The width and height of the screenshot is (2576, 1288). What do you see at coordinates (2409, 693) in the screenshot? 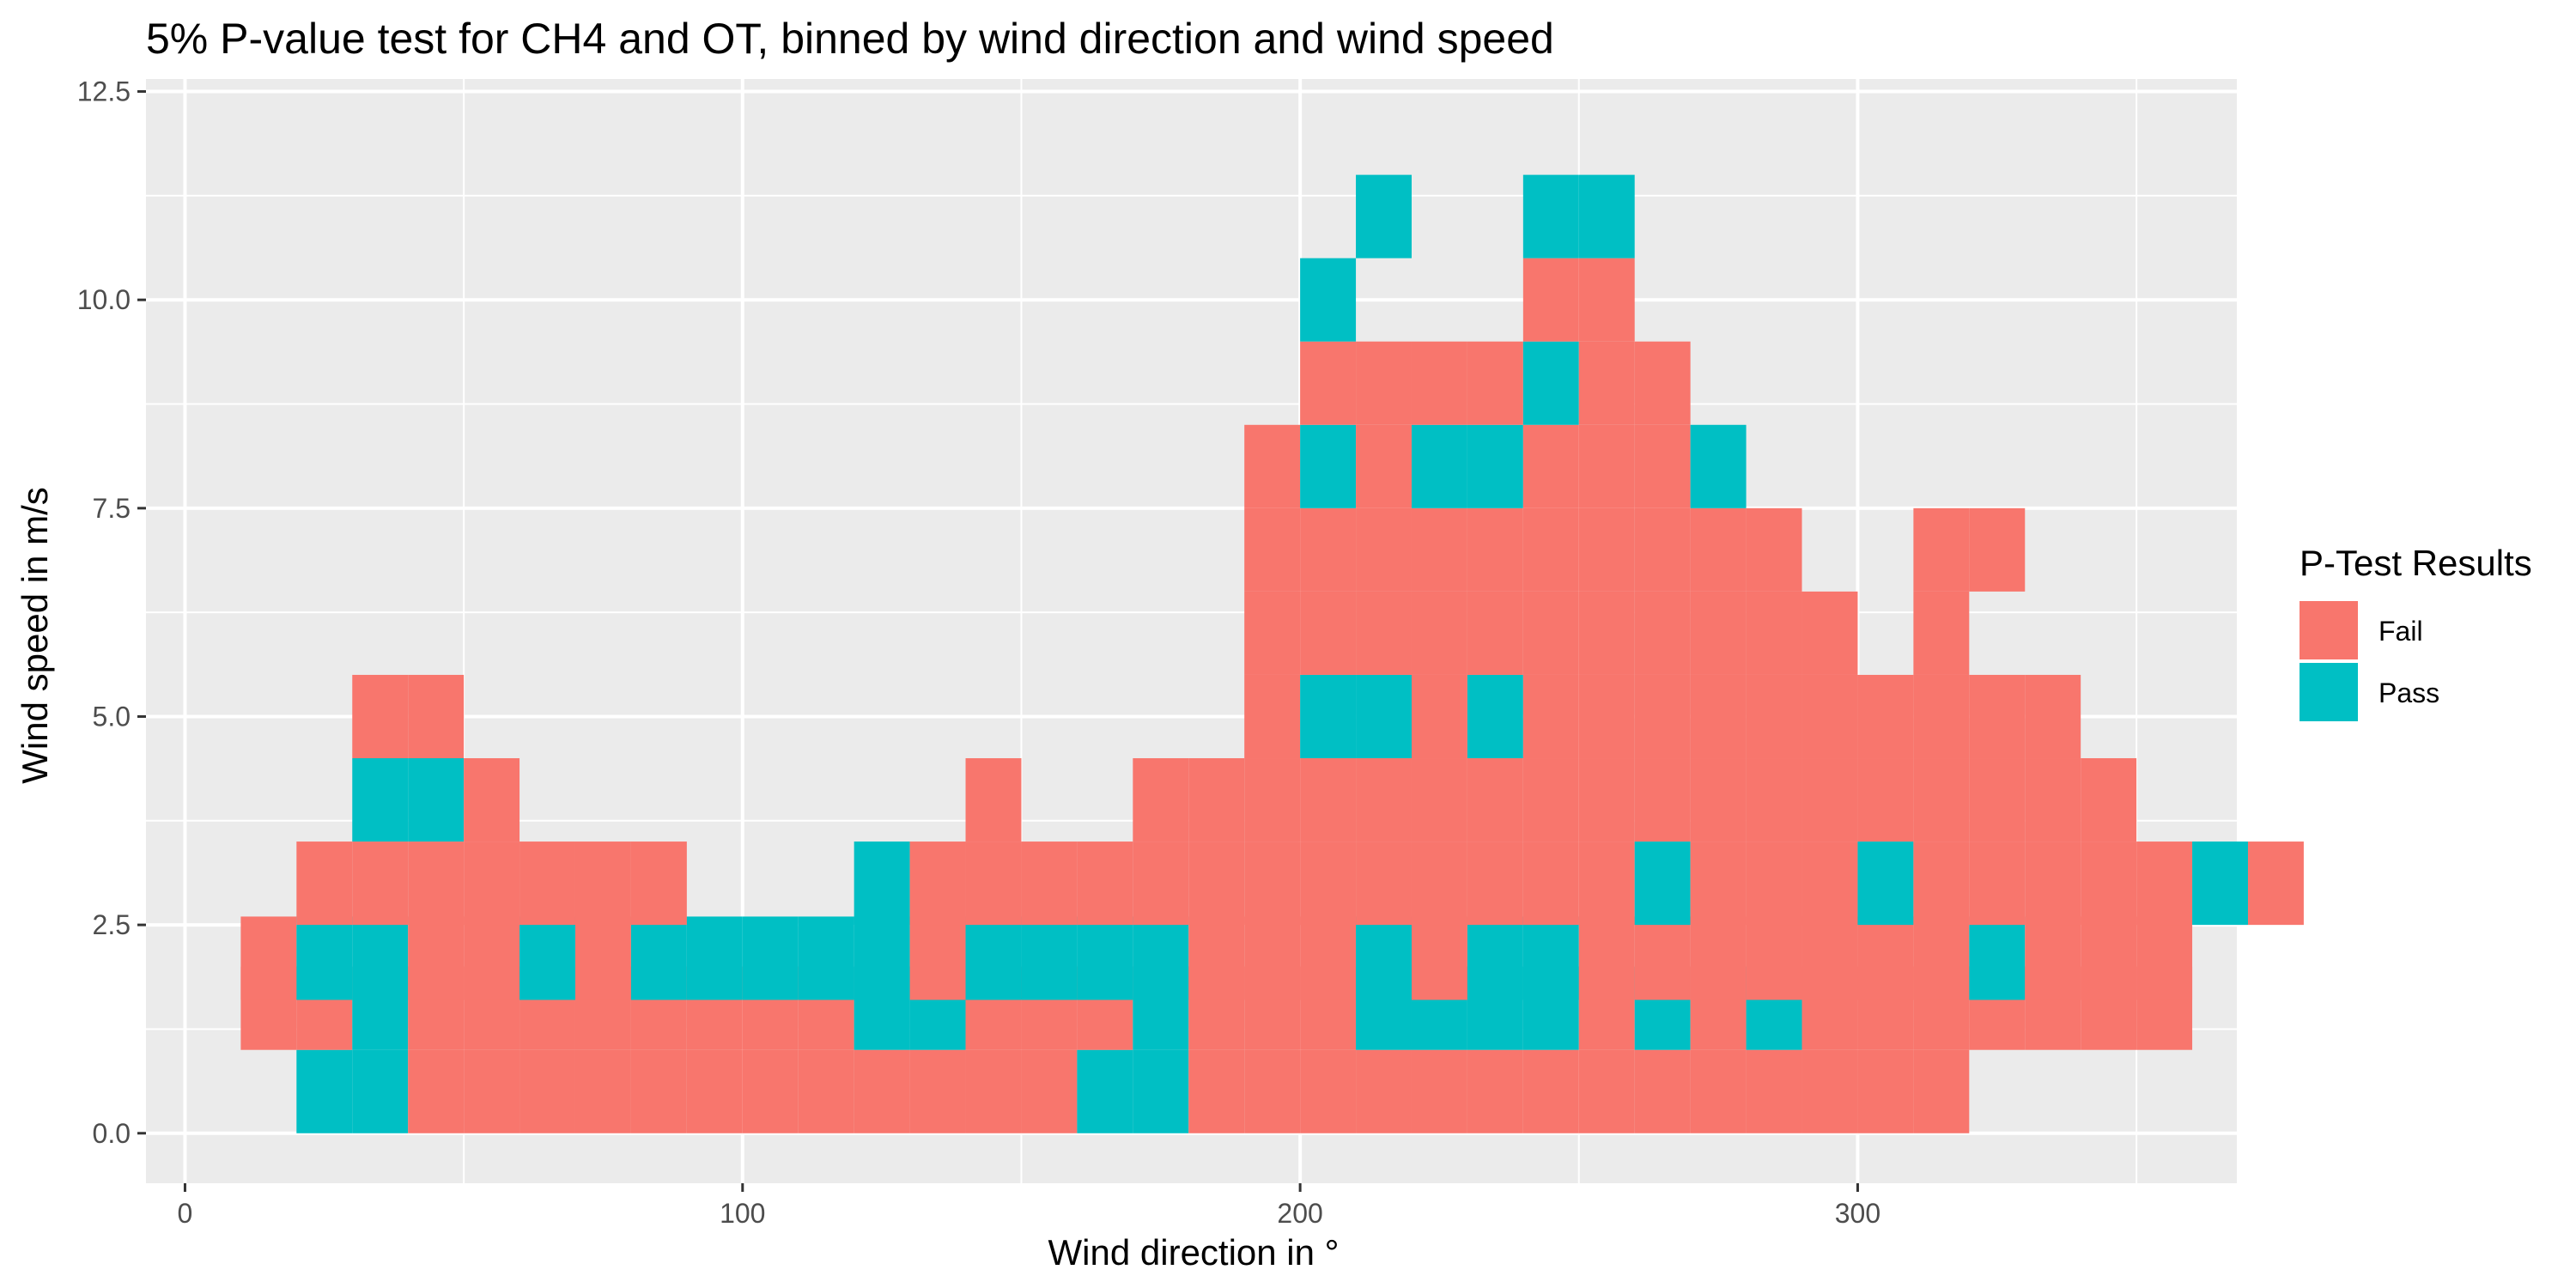
I see `legend-label-pass: Pass` at bounding box center [2409, 693].